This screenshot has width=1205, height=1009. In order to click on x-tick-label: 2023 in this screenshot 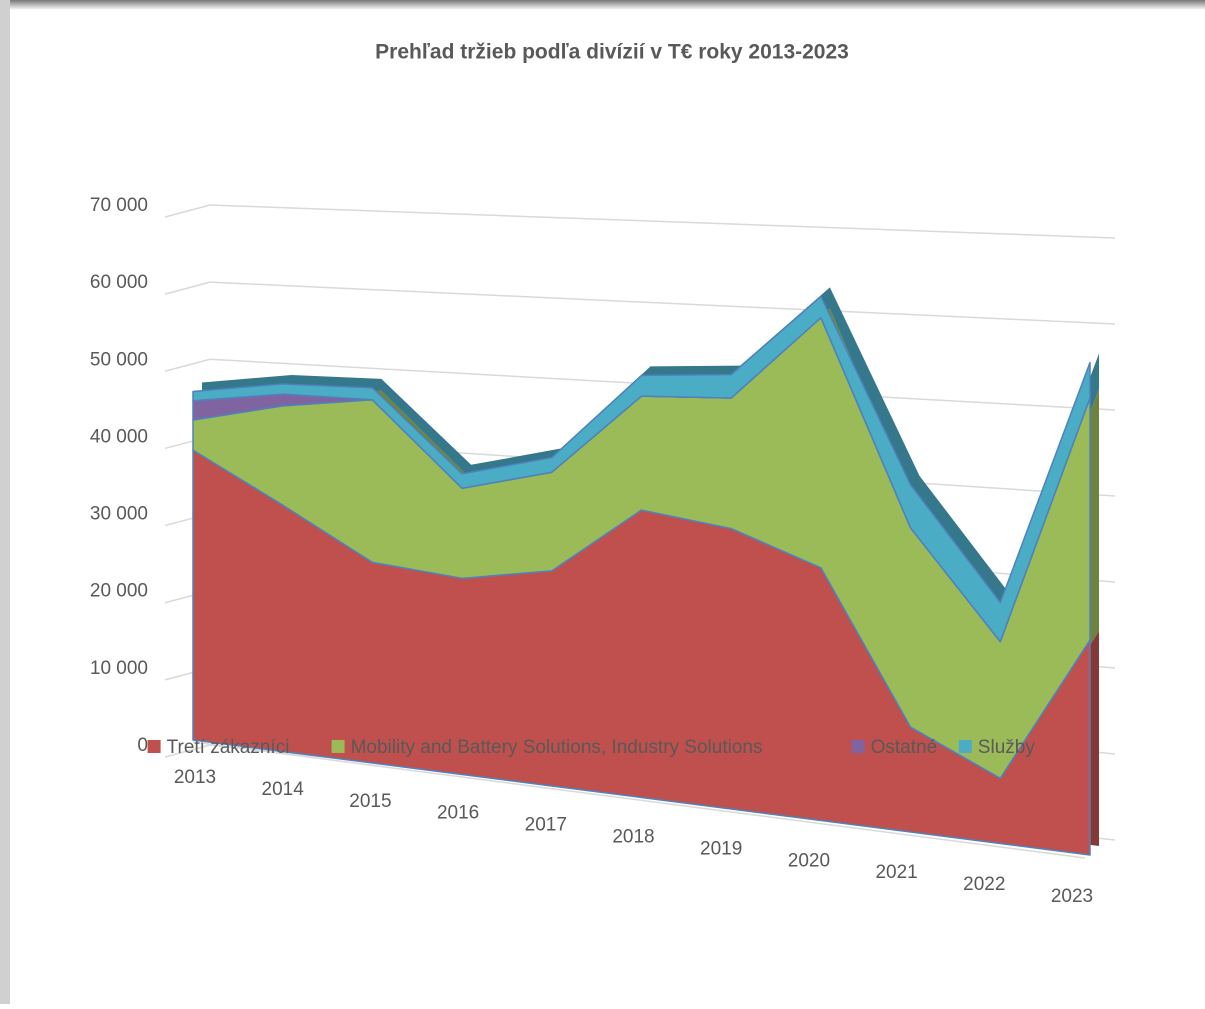, I will do `click(1072, 896)`.